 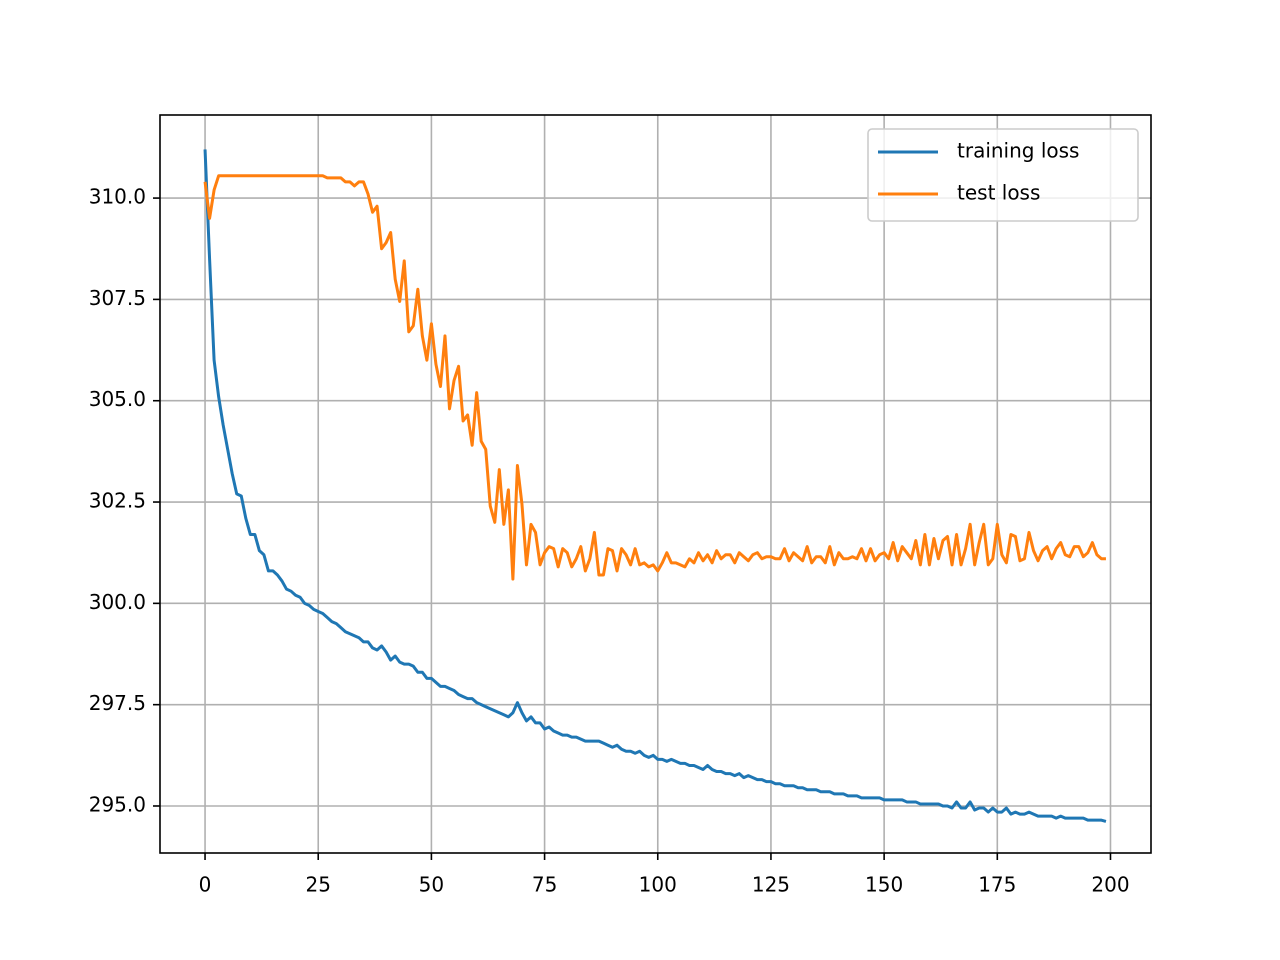 What do you see at coordinates (117, 501) in the screenshot?
I see `y-tick-label: 302.5` at bounding box center [117, 501].